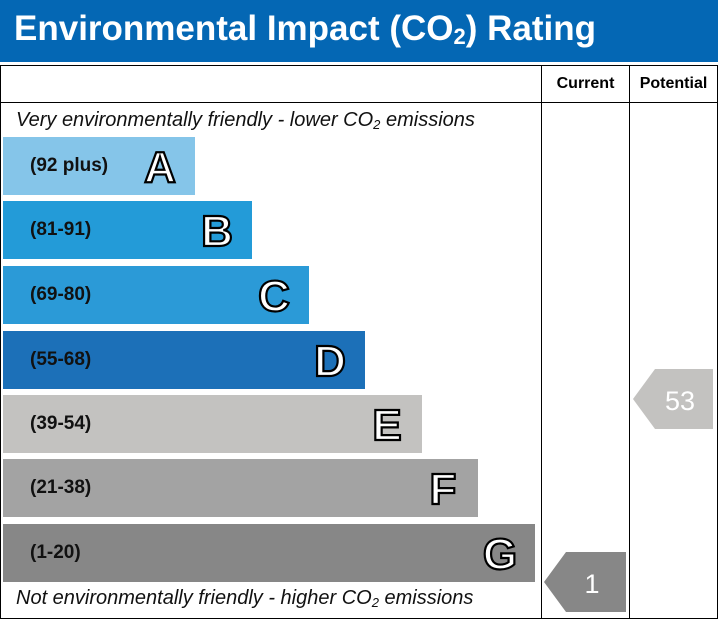  I want to click on chart-title: Environmental Impact (CO2) Rating, so click(305, 29).